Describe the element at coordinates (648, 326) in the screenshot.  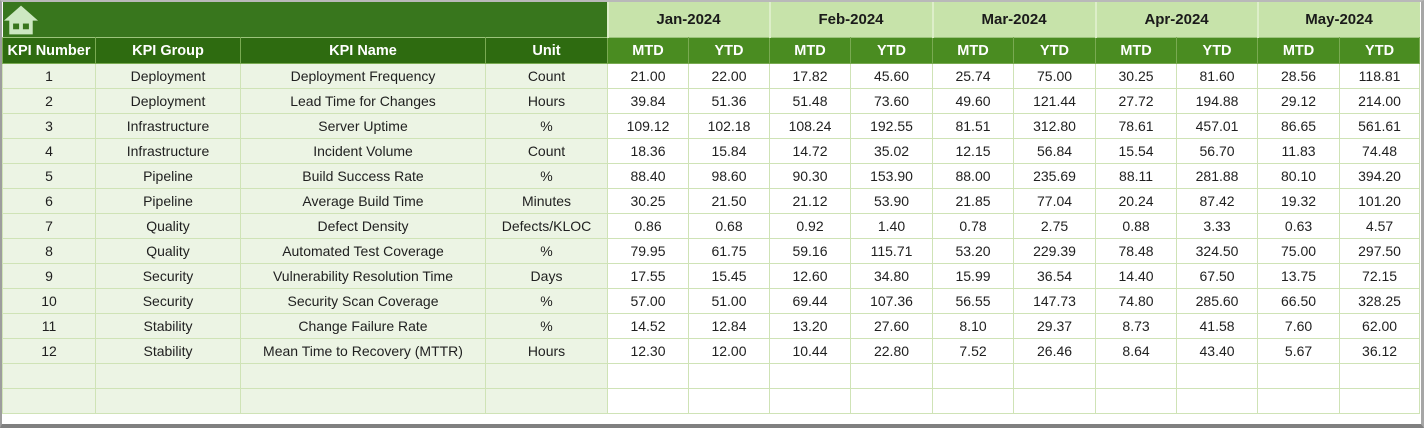
I see `value-cell: 14.52` at that location.